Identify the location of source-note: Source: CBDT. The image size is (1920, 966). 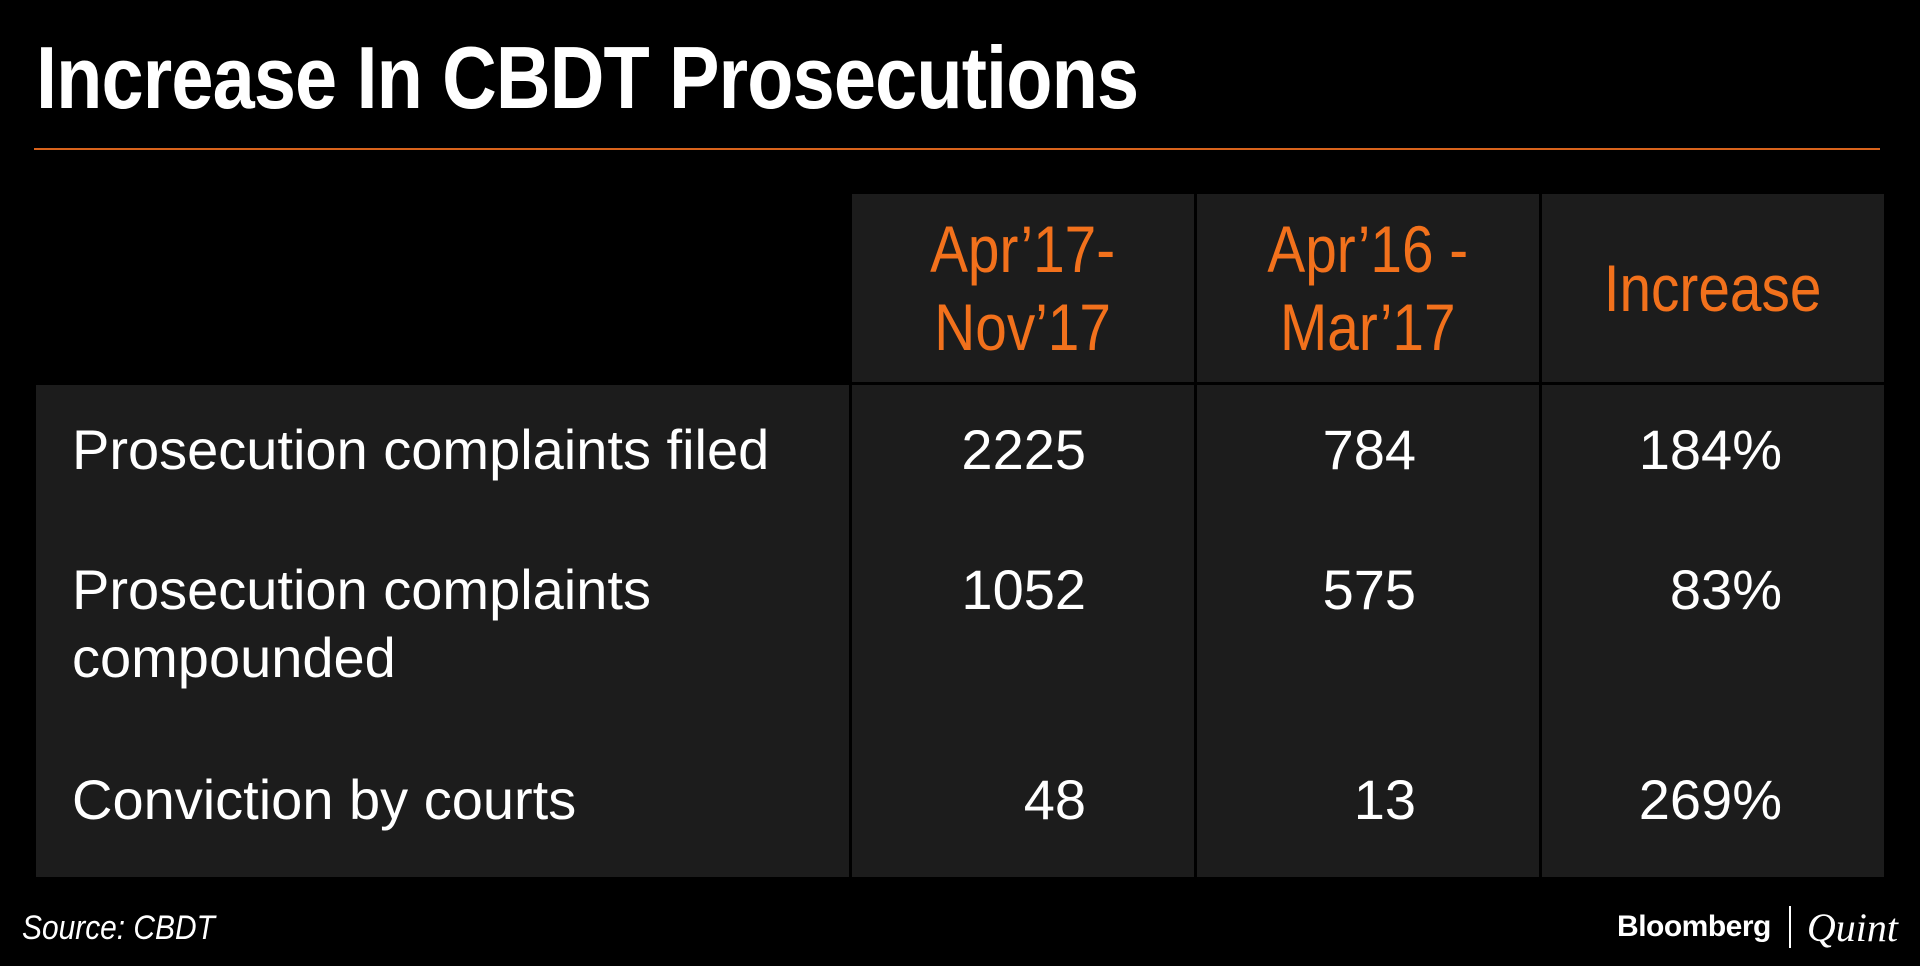
(118, 928).